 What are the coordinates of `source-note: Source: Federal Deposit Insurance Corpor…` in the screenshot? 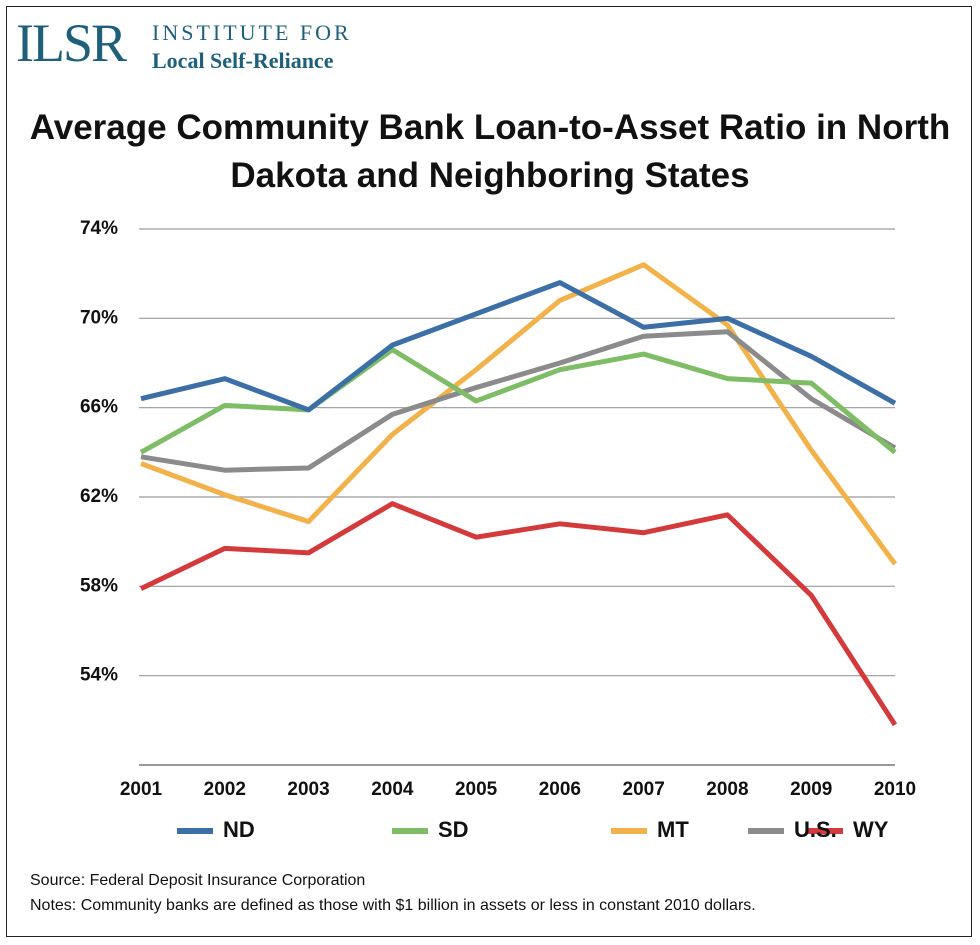 It's located at (198, 880).